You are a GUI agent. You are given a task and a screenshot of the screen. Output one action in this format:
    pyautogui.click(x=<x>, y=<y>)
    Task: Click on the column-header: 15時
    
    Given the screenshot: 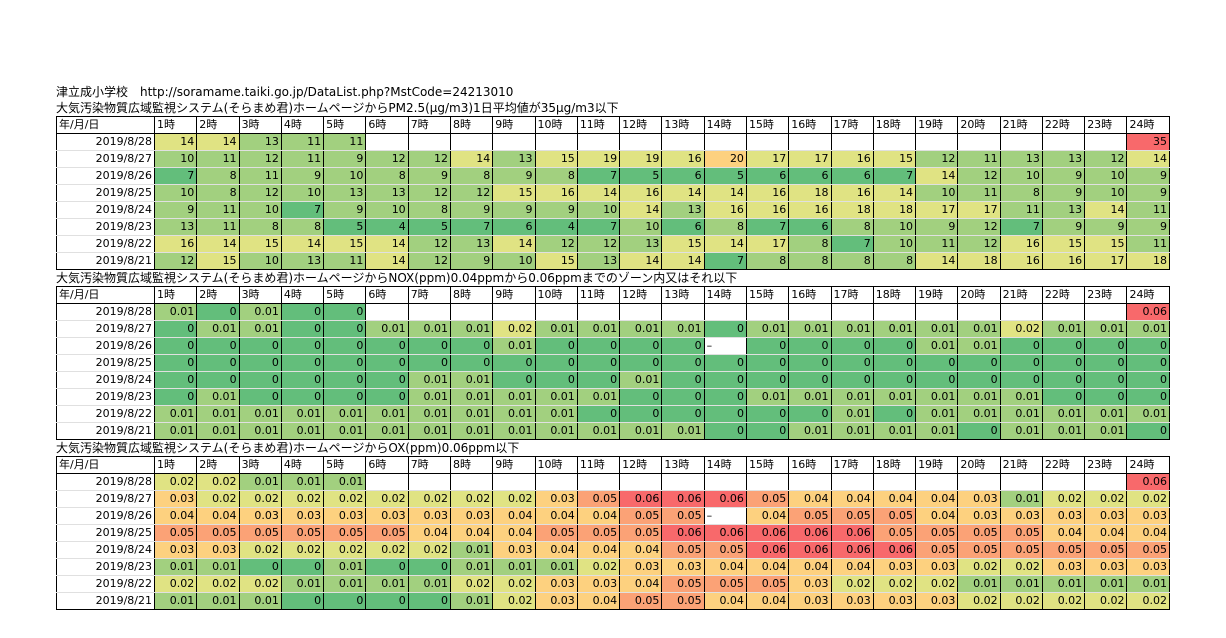 What is the action you would take?
    pyautogui.click(x=767, y=465)
    